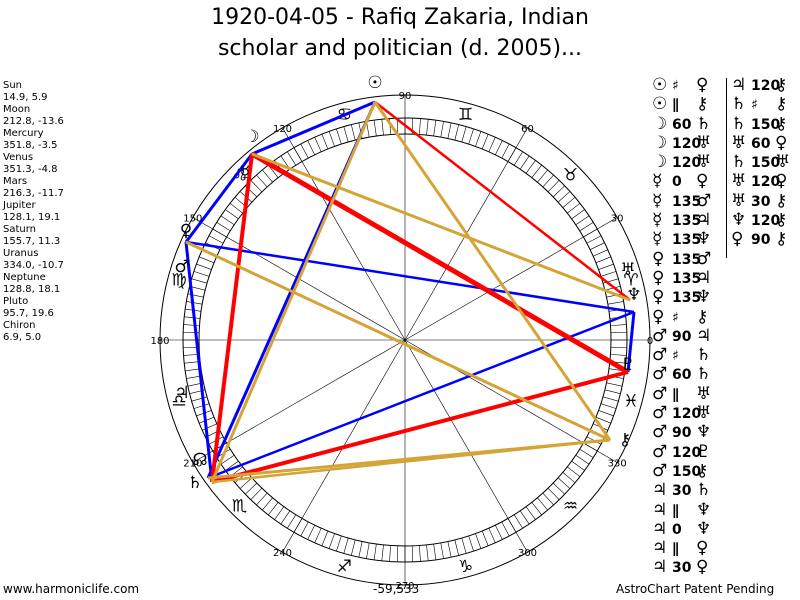 The image size is (800, 600). What do you see at coordinates (660, 142) in the screenshot?
I see `aspect-planet-a: ☽` at bounding box center [660, 142].